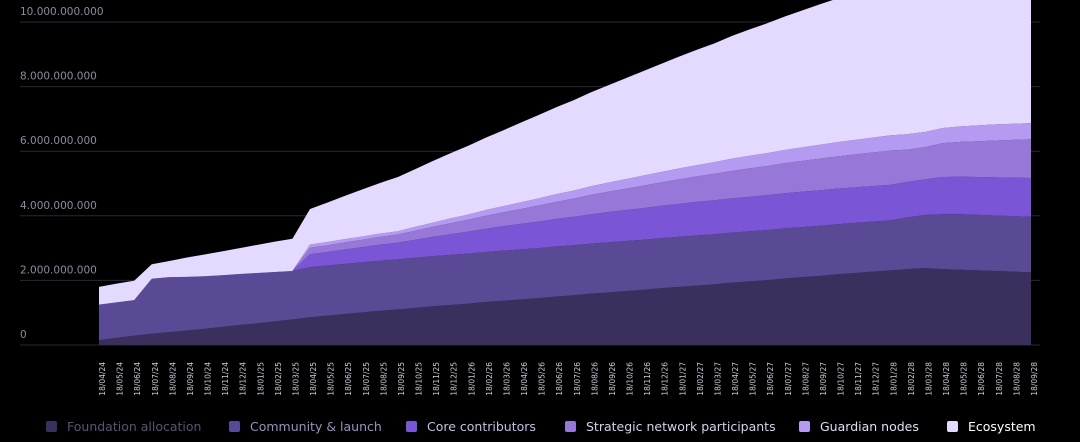 Image resolution: width=1080 pixels, height=442 pixels. Describe the element at coordinates (1002, 426) in the screenshot. I see `legend-label: Ecosystem` at that location.